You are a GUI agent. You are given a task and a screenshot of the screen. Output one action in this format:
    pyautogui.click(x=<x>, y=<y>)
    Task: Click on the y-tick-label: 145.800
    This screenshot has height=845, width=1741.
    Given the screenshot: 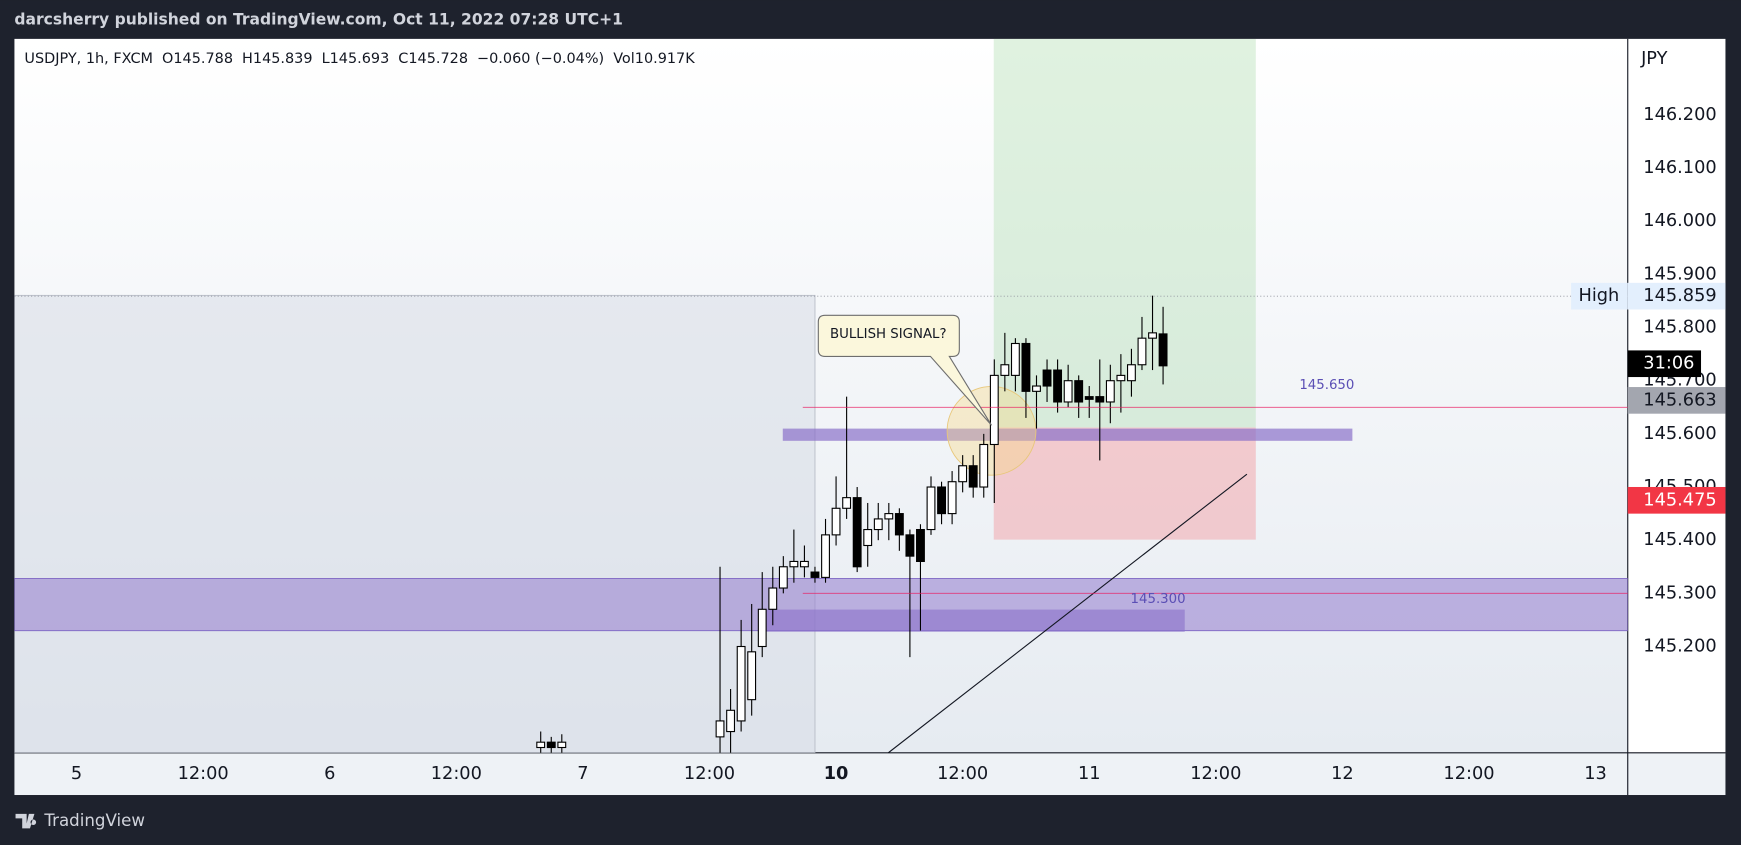 What is the action you would take?
    pyautogui.click(x=1679, y=328)
    